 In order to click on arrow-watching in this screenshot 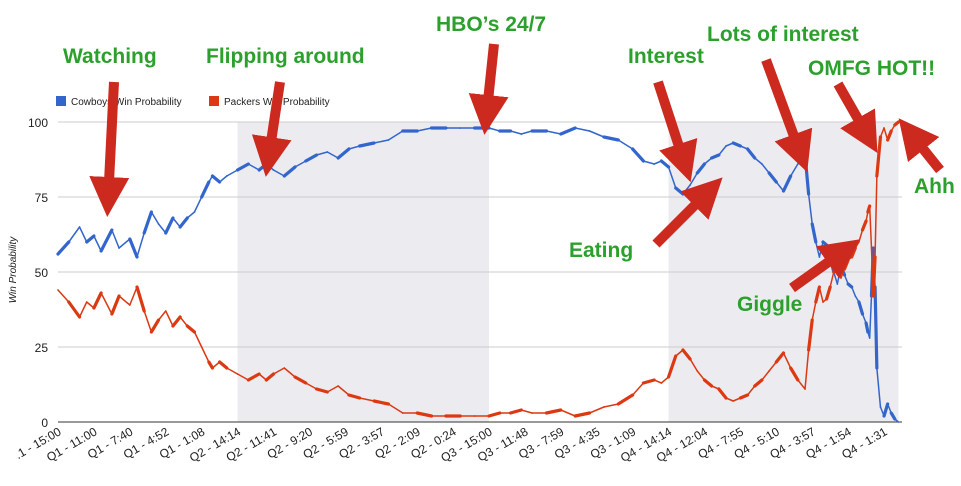, I will do `click(109, 149)`.